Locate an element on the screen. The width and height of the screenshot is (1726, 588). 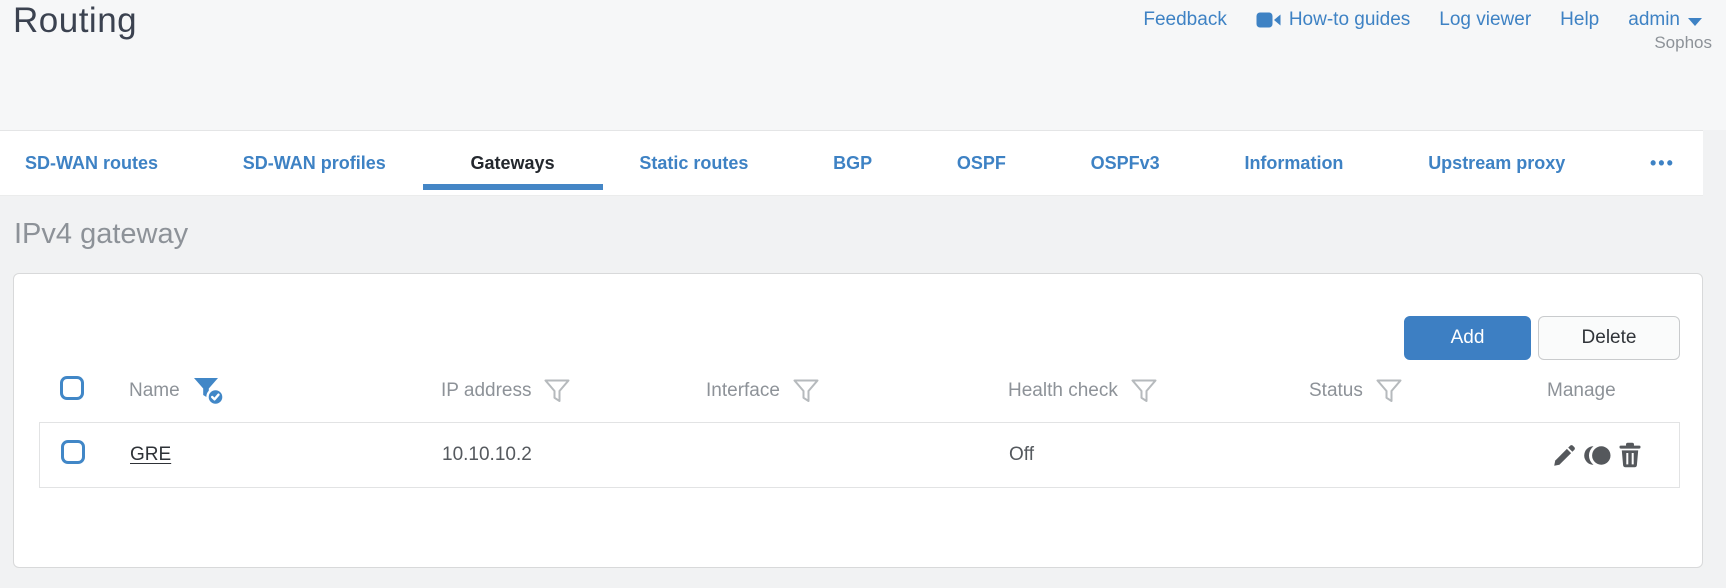
chevron-down-icon is located at coordinates (1695, 21).